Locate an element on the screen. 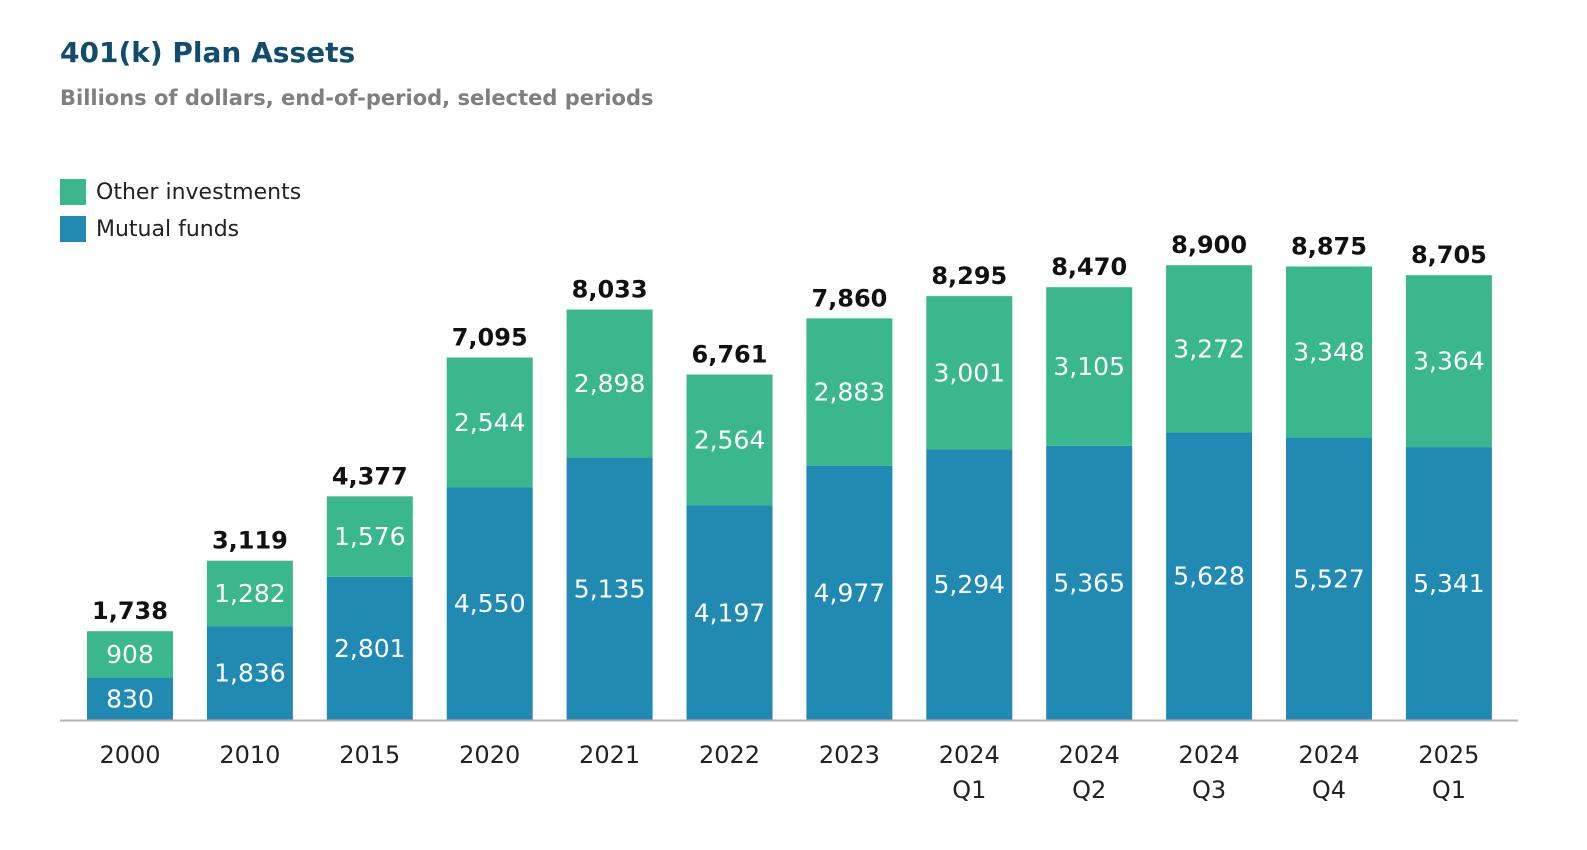 The image size is (1587, 850). bar-segment-other-investments-2024-q1 is located at coordinates (969, 373).